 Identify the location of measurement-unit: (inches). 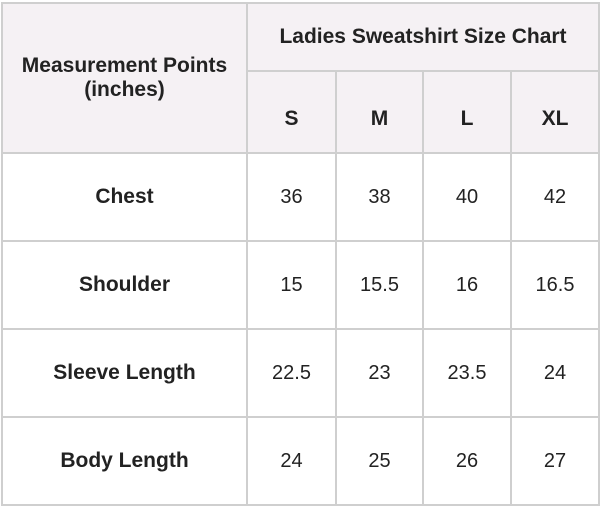
(124, 89).